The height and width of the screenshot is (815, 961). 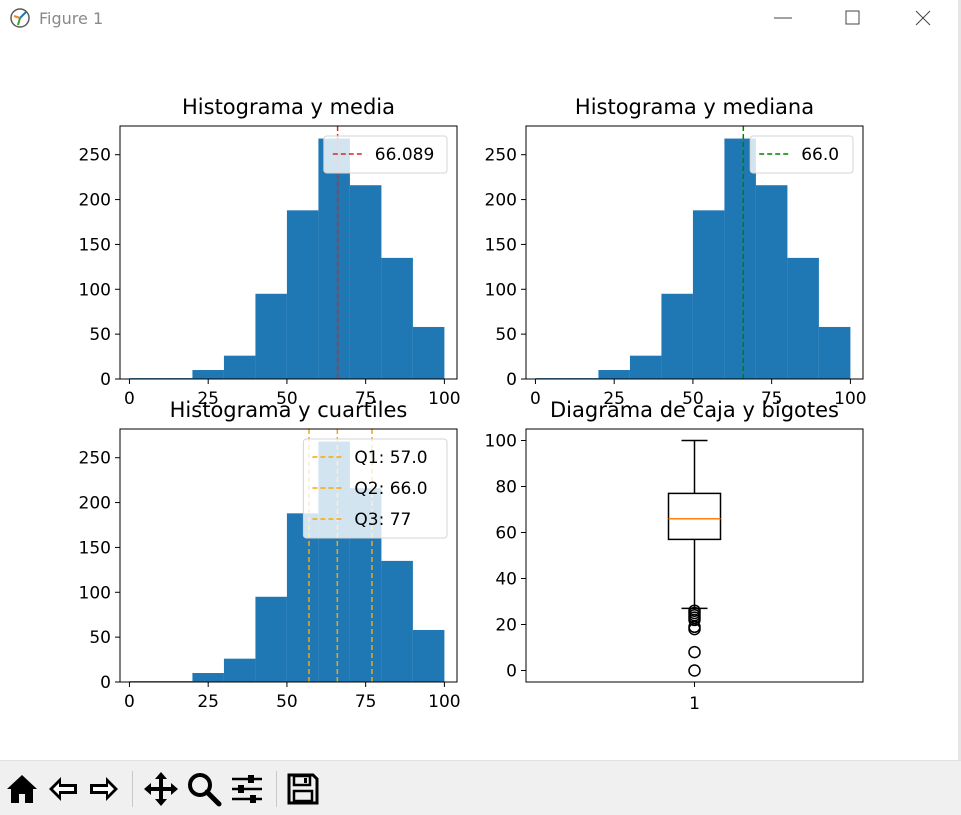 I want to click on y-tick-label: 60, so click(x=506, y=534).